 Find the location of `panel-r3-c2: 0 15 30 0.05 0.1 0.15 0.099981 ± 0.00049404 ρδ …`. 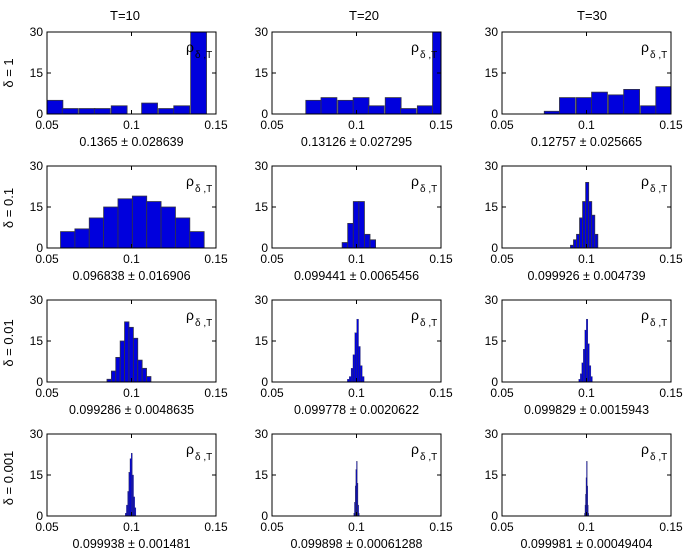

panel-r3-c2: 0 15 30 0.05 0.1 0.15 0.099981 ± 0.00049404 ρδ … is located at coordinates (584, 489).